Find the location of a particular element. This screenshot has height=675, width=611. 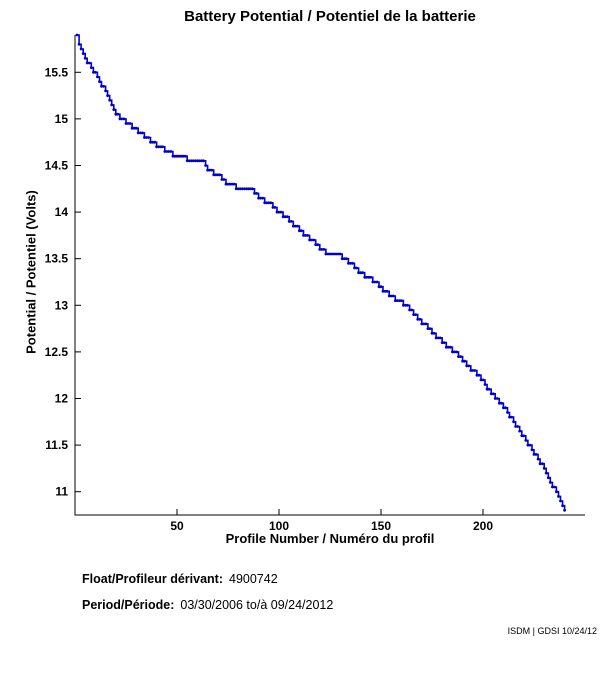

y-tick-label: 12.5 is located at coordinates (57, 352).